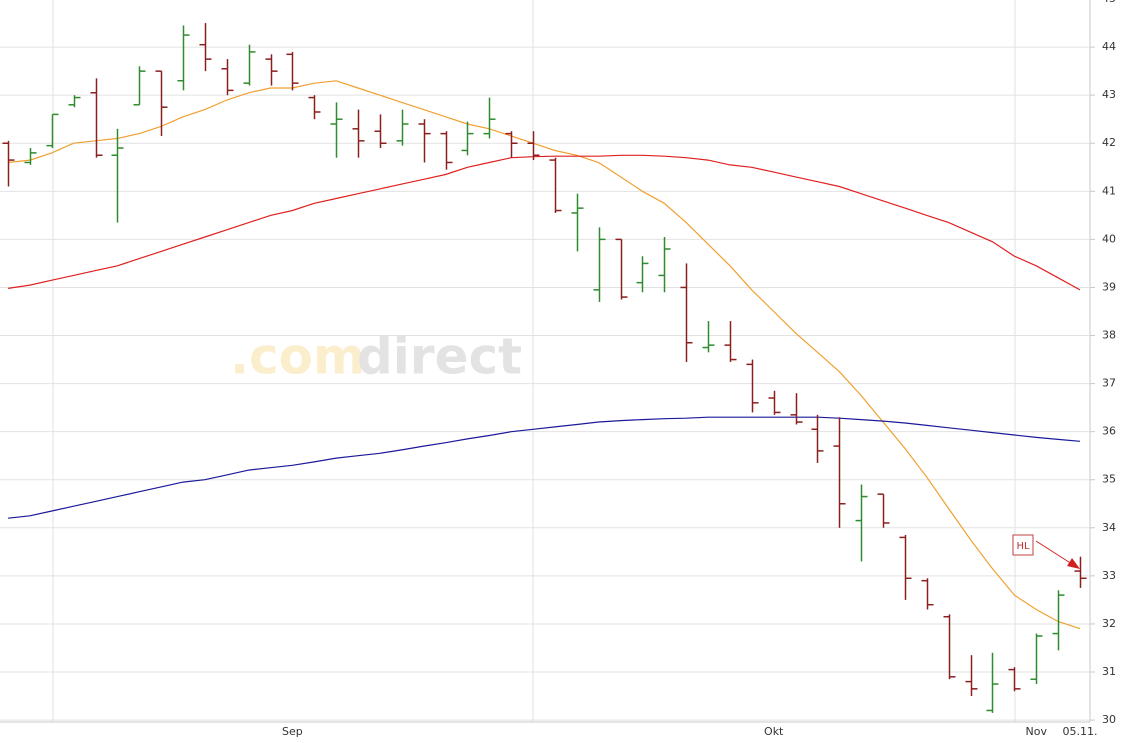 The width and height of the screenshot is (1126, 743). I want to click on watermark-direct: direct, so click(439, 357).